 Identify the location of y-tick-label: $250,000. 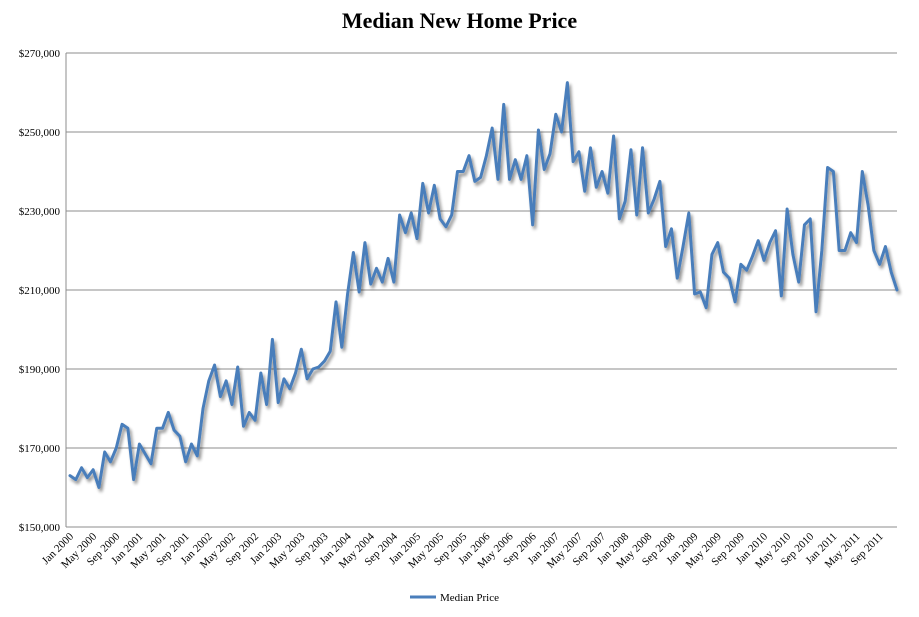
(40, 133).